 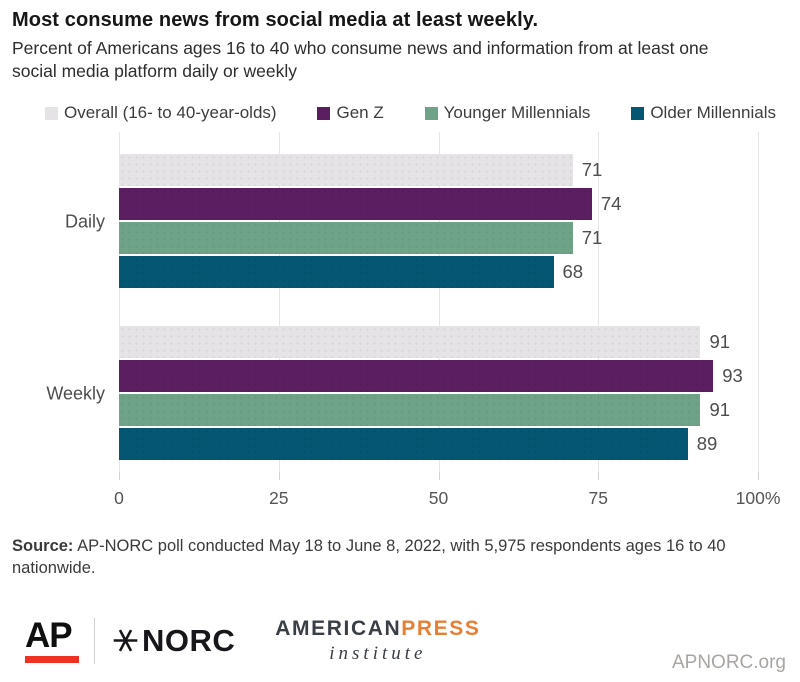 What do you see at coordinates (125, 640) in the screenshot?
I see `norc-star-icon` at bounding box center [125, 640].